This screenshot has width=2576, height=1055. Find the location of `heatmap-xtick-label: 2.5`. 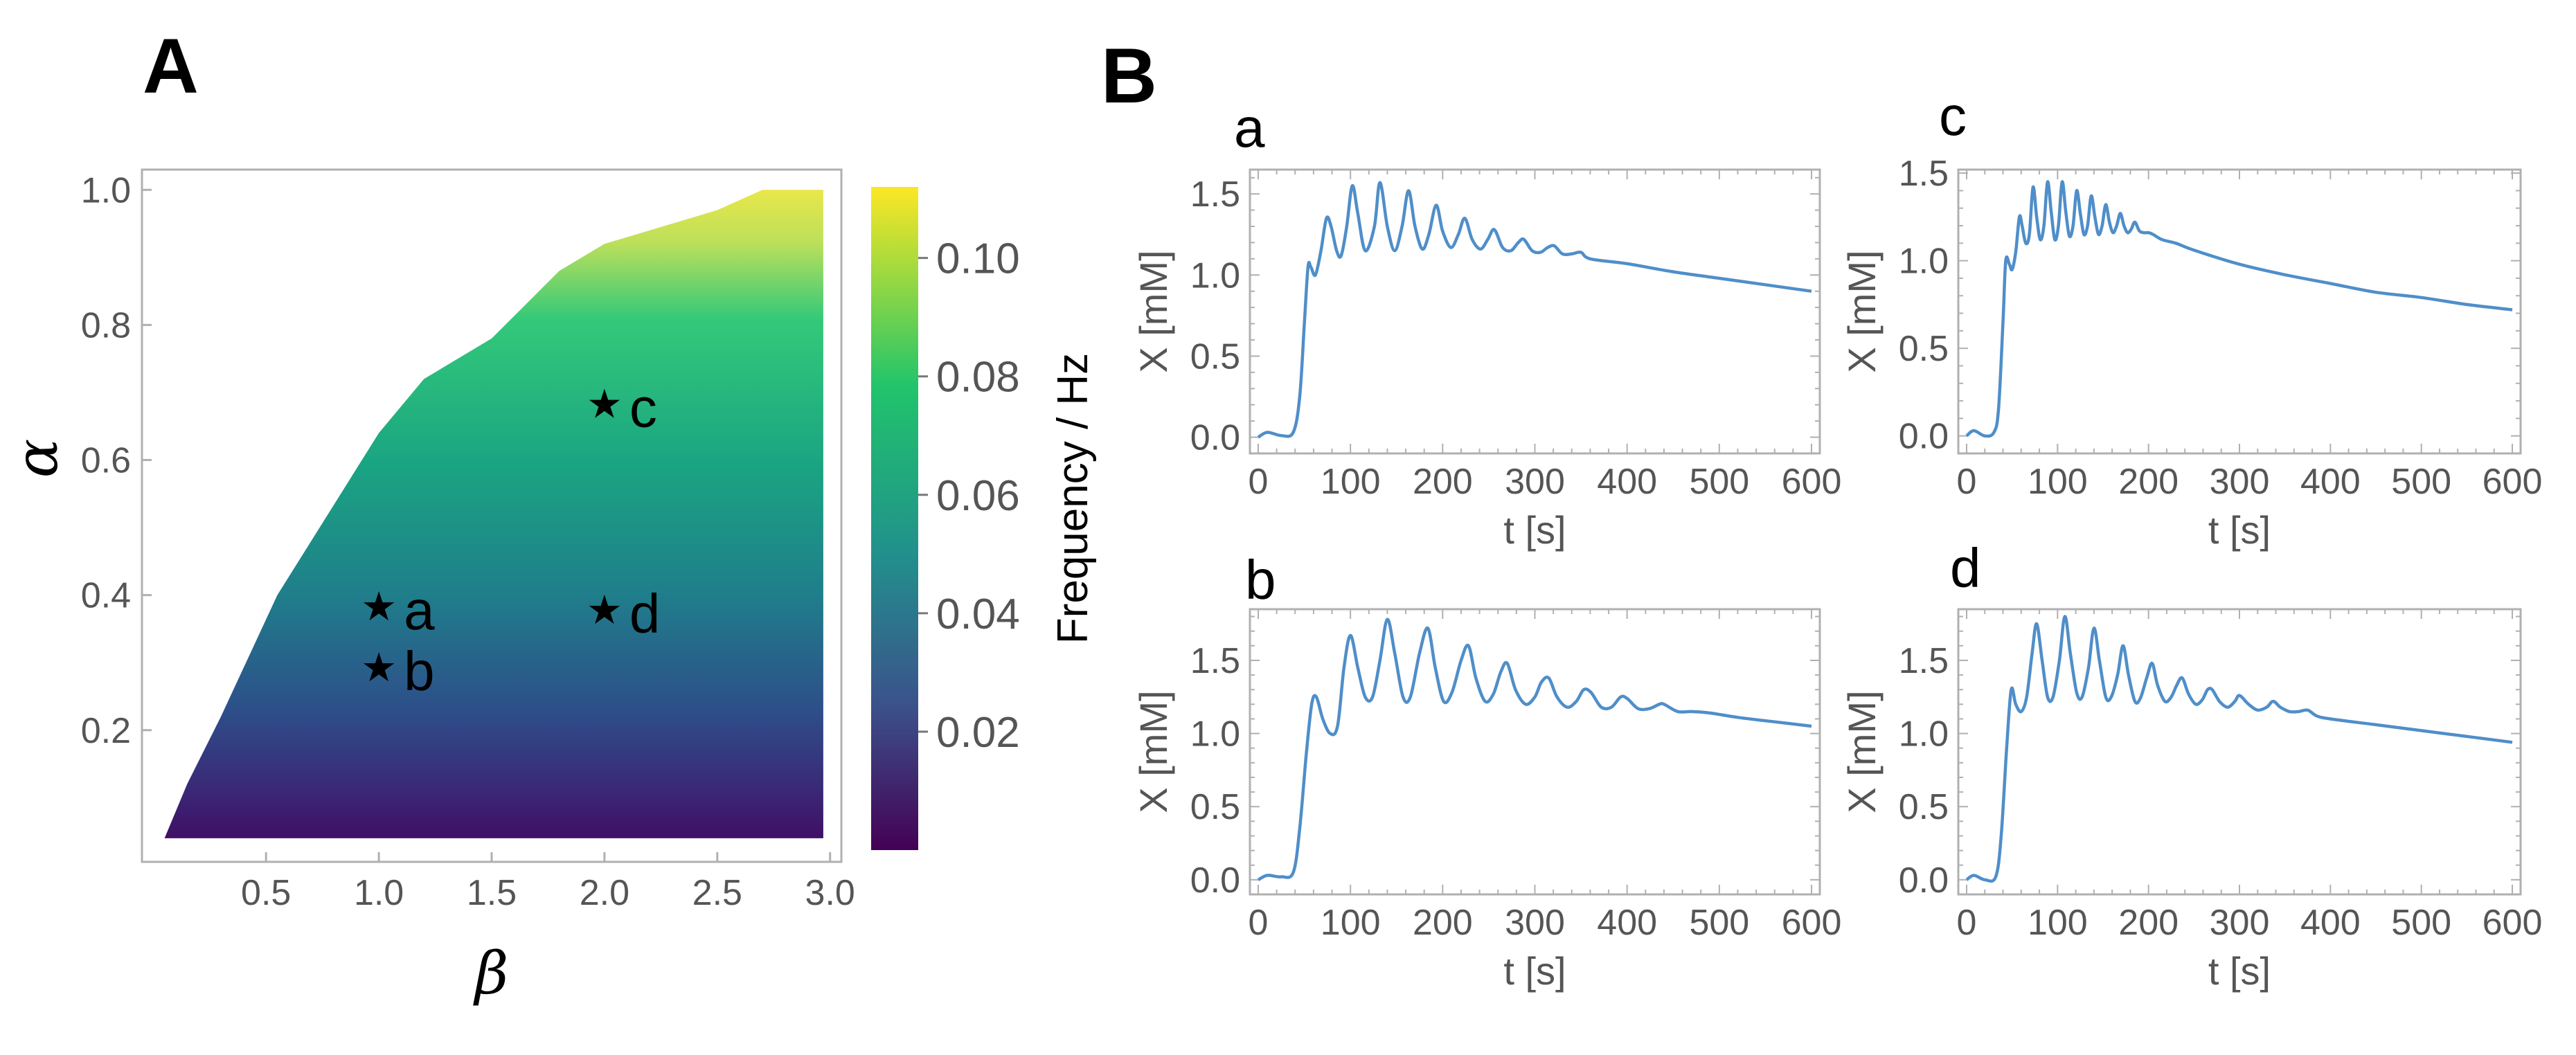

heatmap-xtick-label: 2.5 is located at coordinates (717, 893).